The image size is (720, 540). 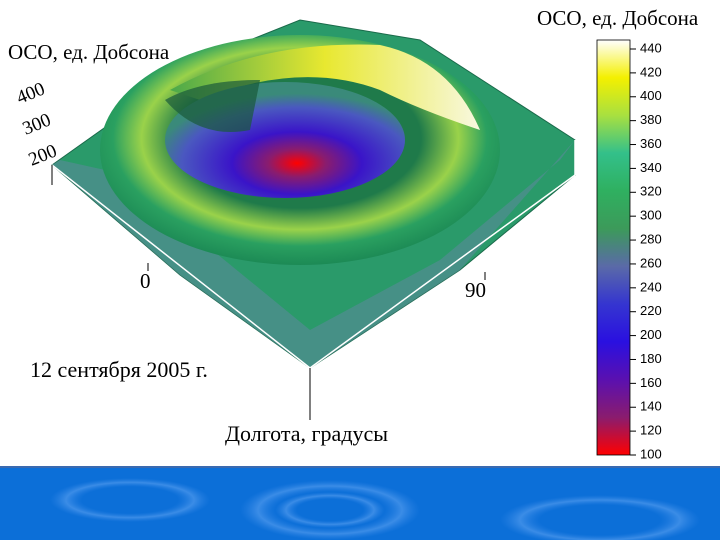 I want to click on colorbar-tick-label: 260, so click(x=651, y=262).